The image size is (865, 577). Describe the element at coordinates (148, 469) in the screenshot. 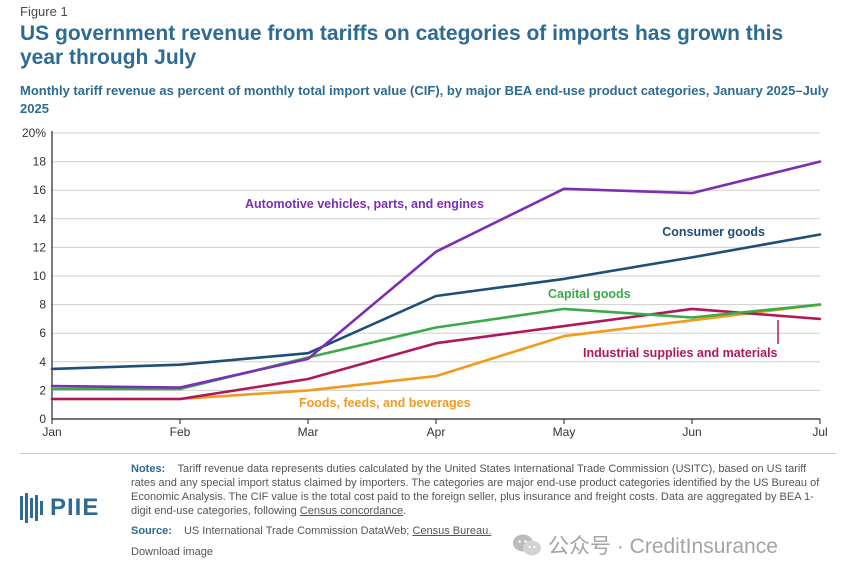

I see `notes-label: Notes:` at that location.